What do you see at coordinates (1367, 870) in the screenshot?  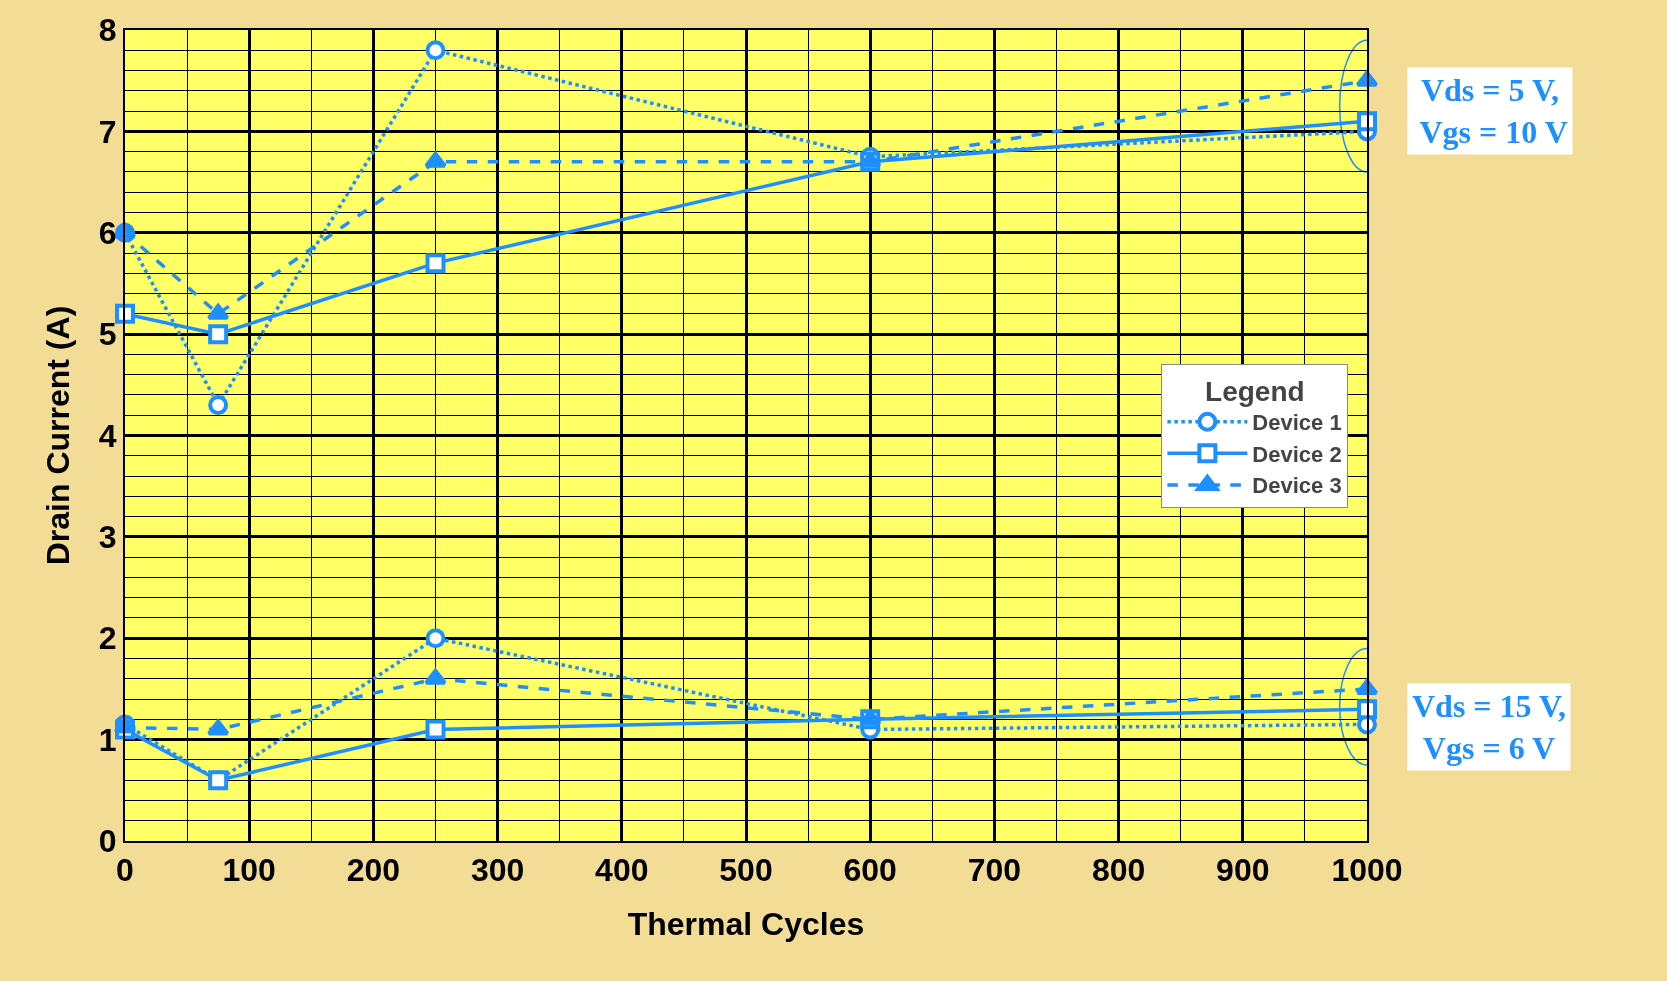 I see `x-tick-label: 1000` at bounding box center [1367, 870].